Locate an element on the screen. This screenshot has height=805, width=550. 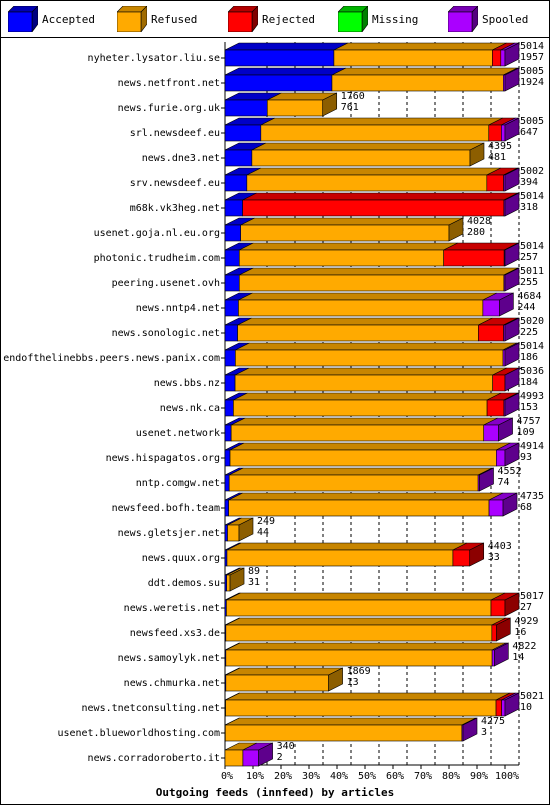
bar-spooled-12-side is located at coordinates (512, 354).